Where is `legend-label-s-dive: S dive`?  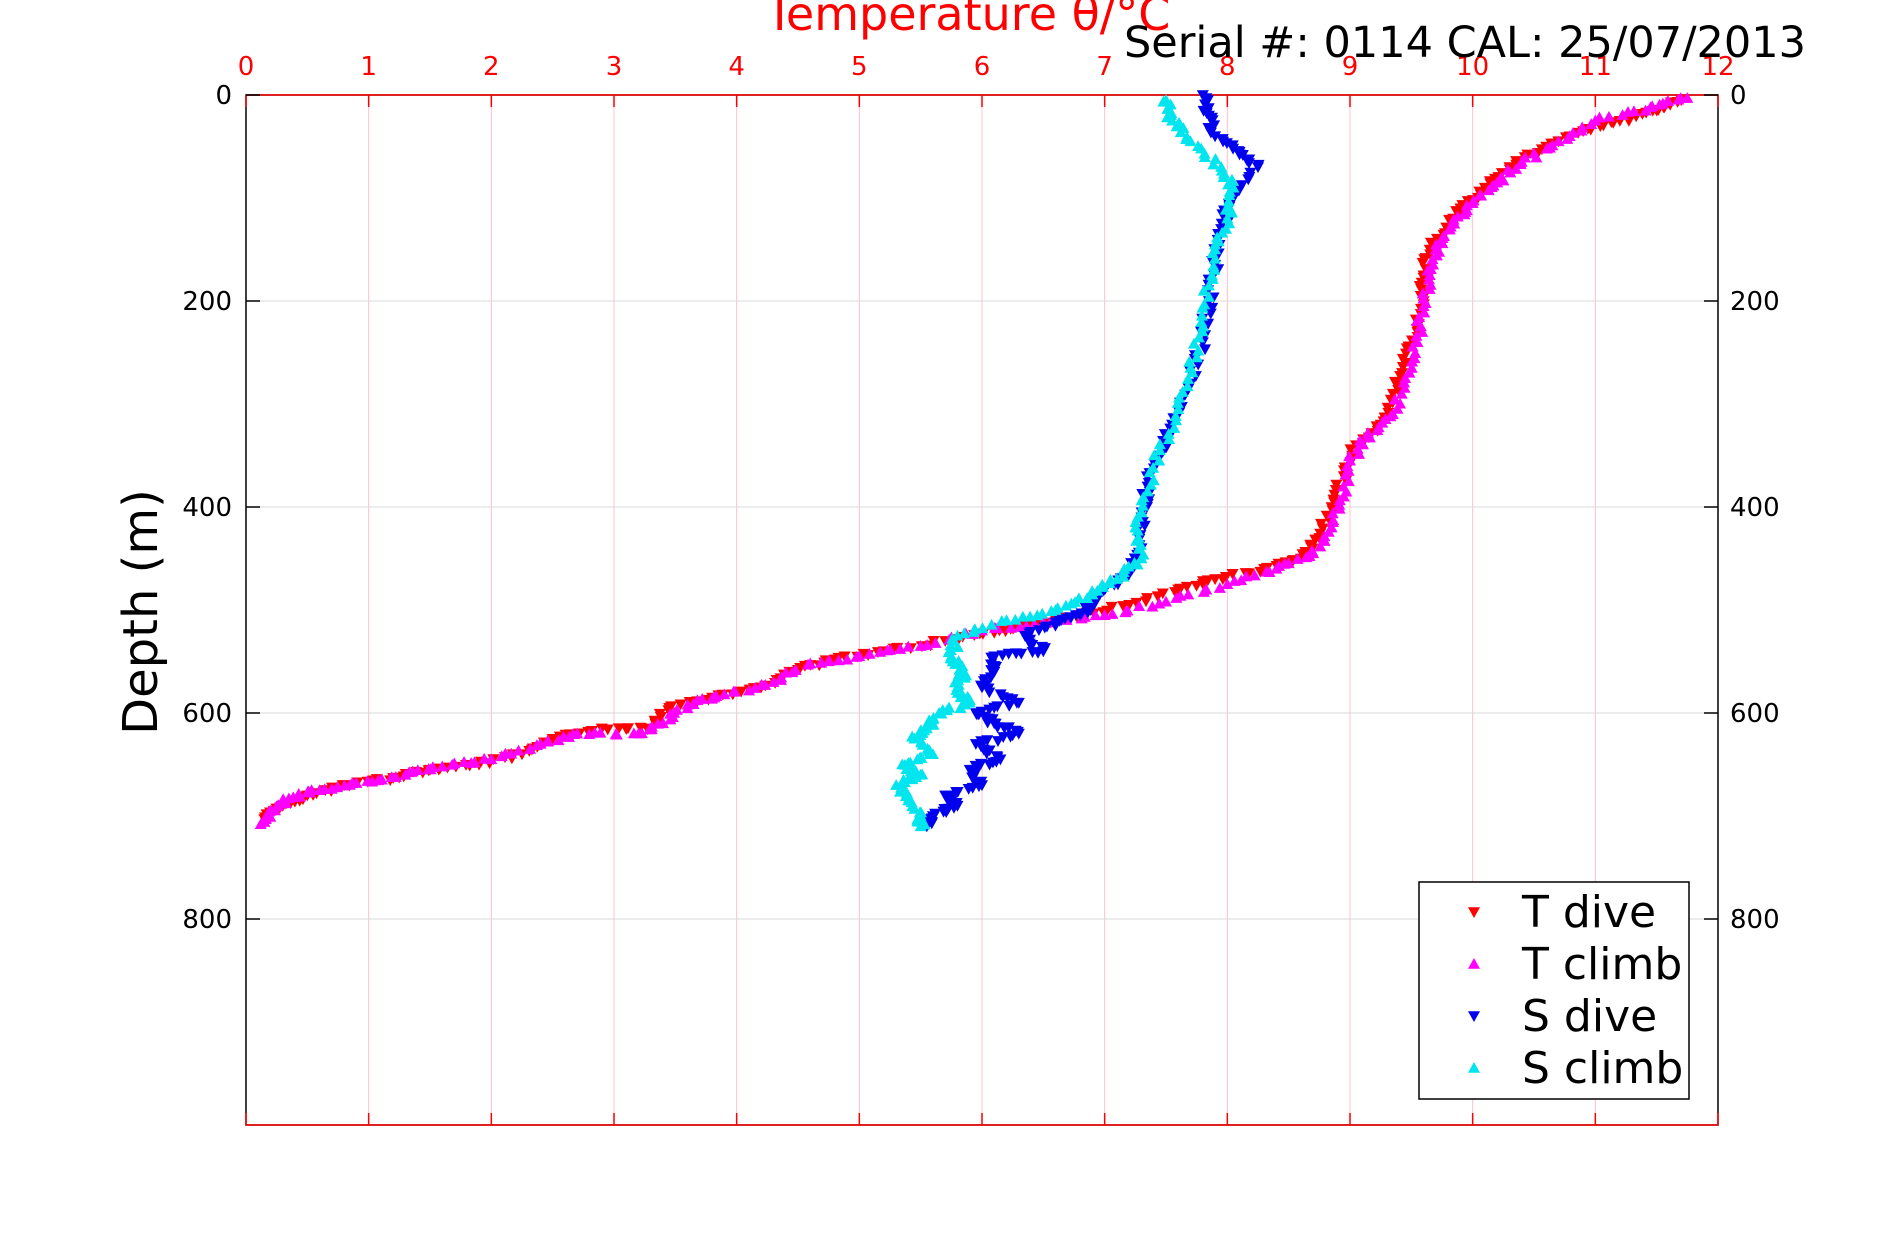 legend-label-s-dive: S dive is located at coordinates (1589, 1016).